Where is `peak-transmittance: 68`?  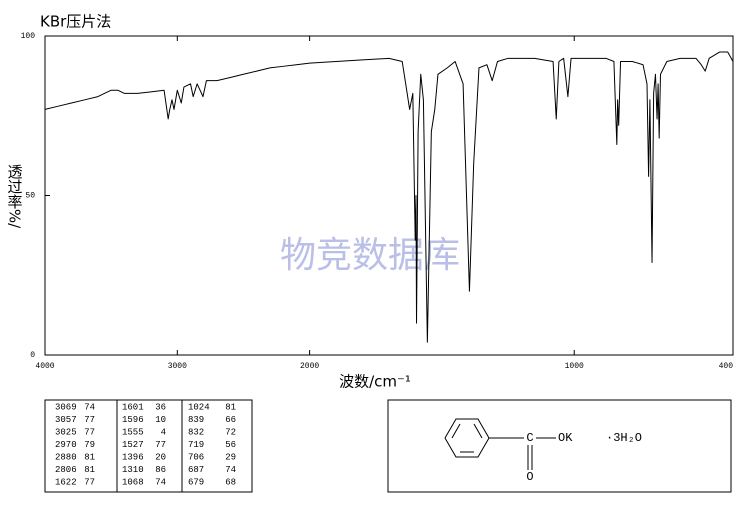 peak-transmittance: 68 is located at coordinates (230, 482).